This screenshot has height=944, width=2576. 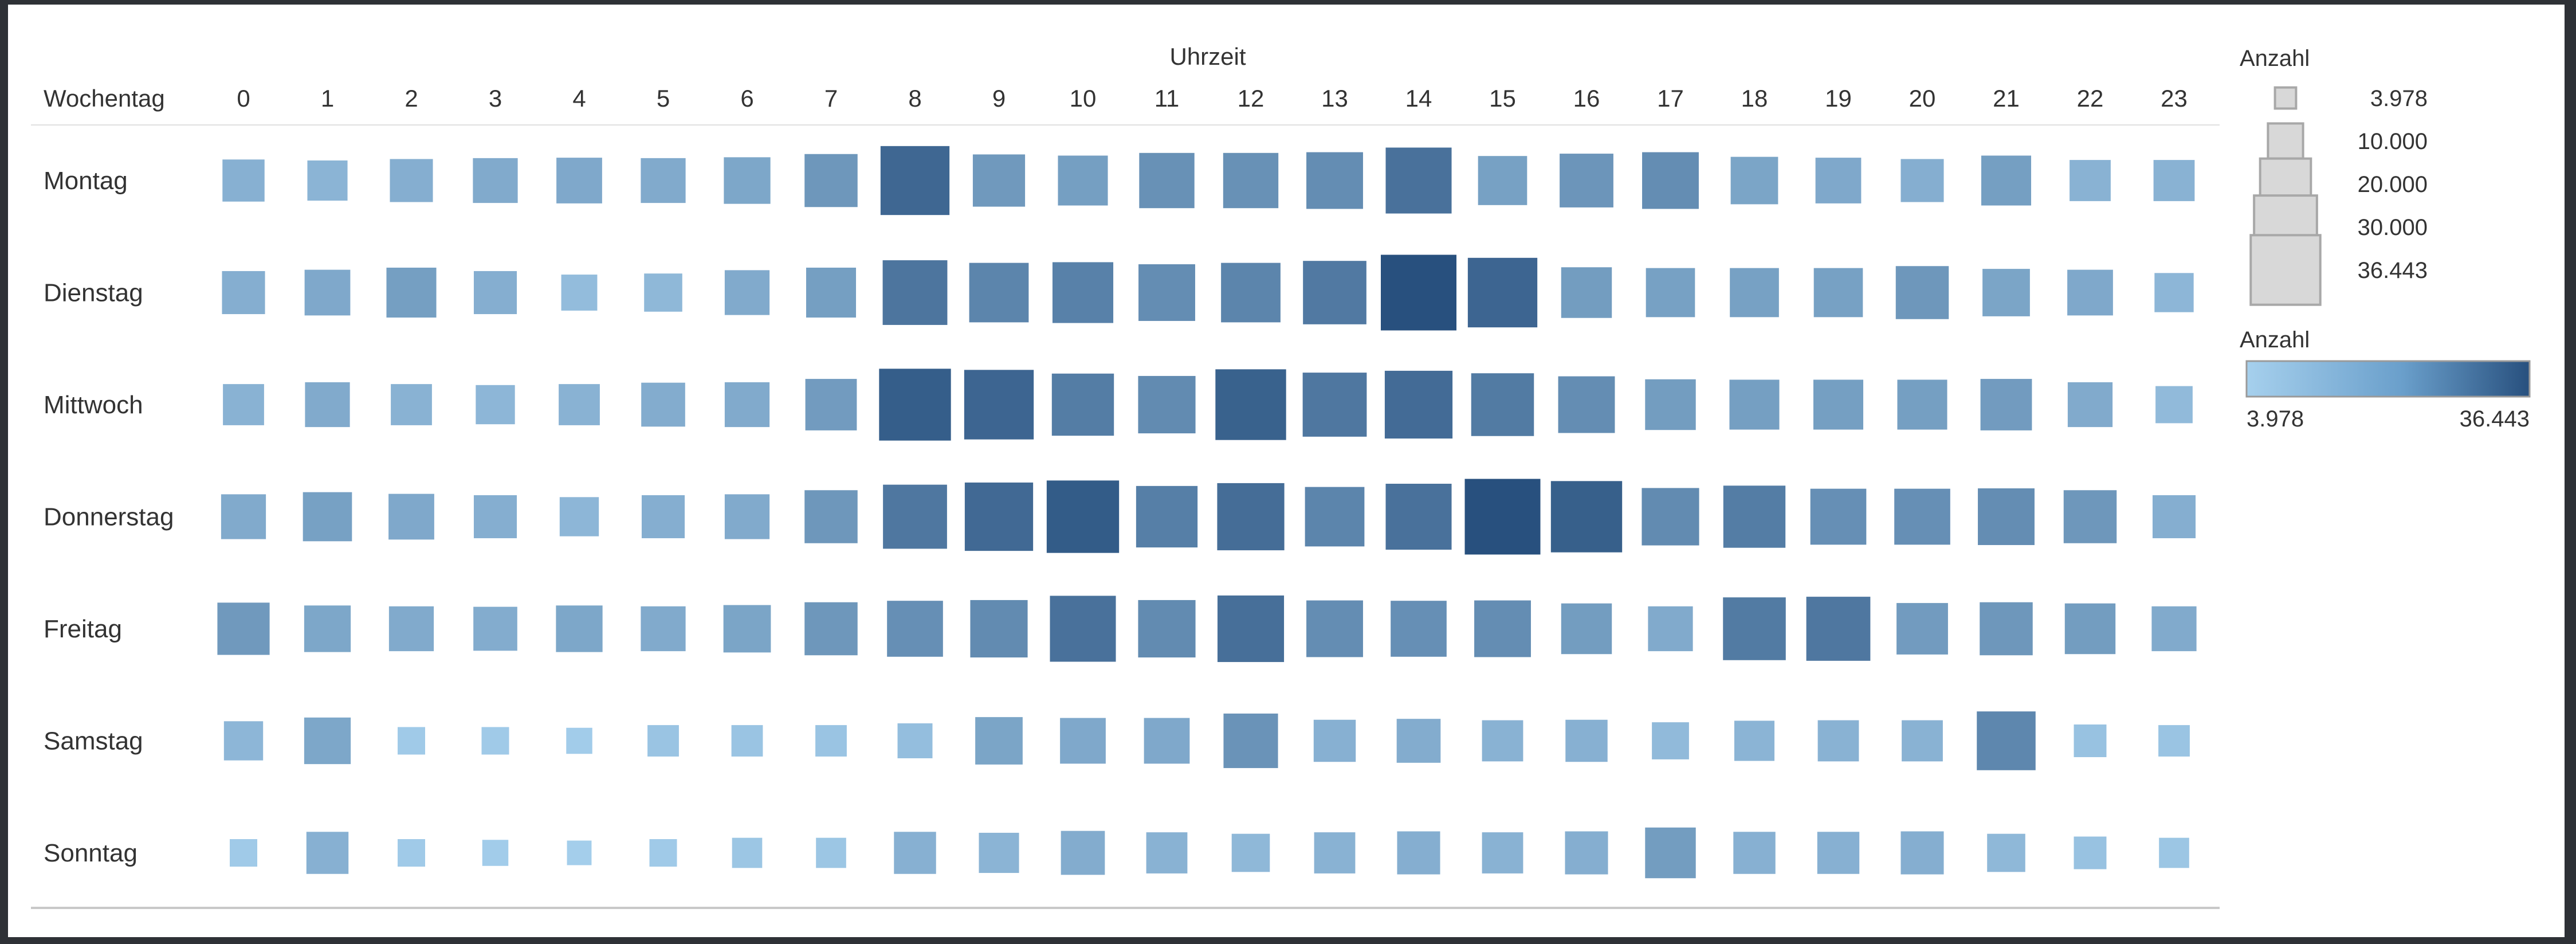 I want to click on hour-label-19: 19, so click(x=1839, y=98).